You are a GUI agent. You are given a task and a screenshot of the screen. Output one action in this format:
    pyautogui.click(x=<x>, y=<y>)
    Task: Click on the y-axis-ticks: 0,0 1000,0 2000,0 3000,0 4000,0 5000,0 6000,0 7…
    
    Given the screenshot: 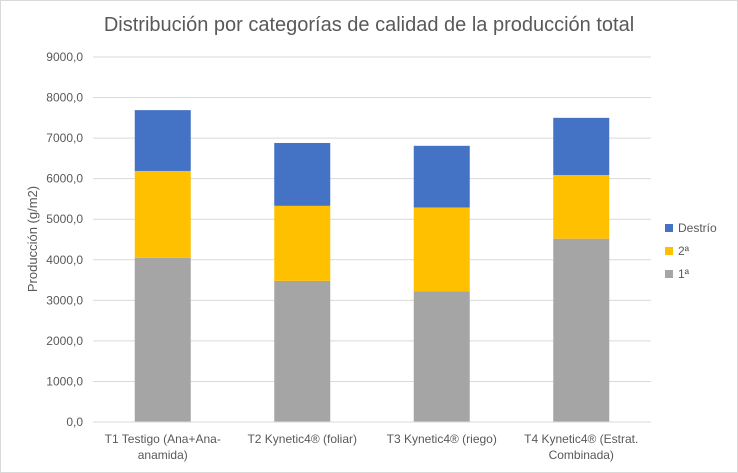 What is the action you would take?
    pyautogui.click(x=64, y=239)
    